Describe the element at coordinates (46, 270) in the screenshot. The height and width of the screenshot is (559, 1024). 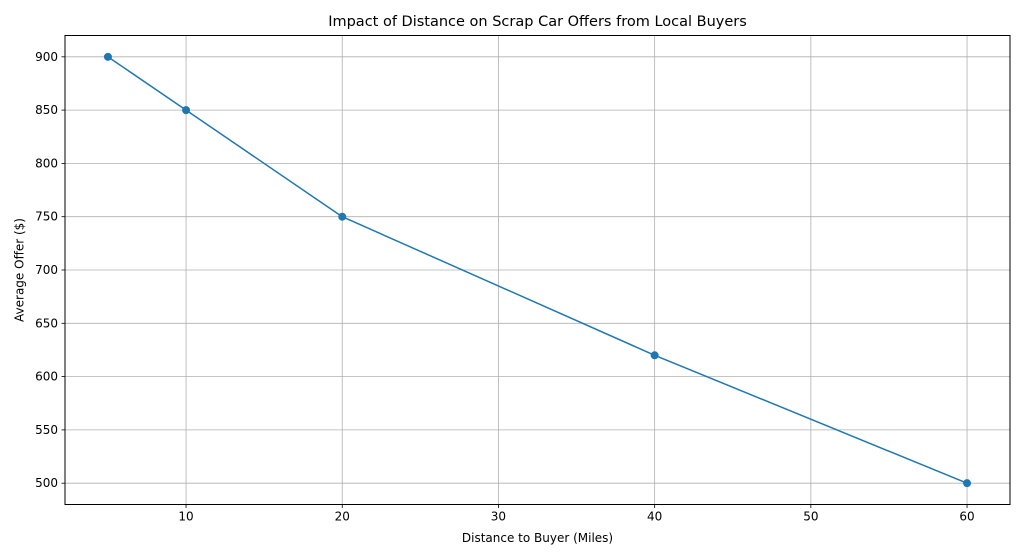
I see `y-tick-label: 700` at that location.